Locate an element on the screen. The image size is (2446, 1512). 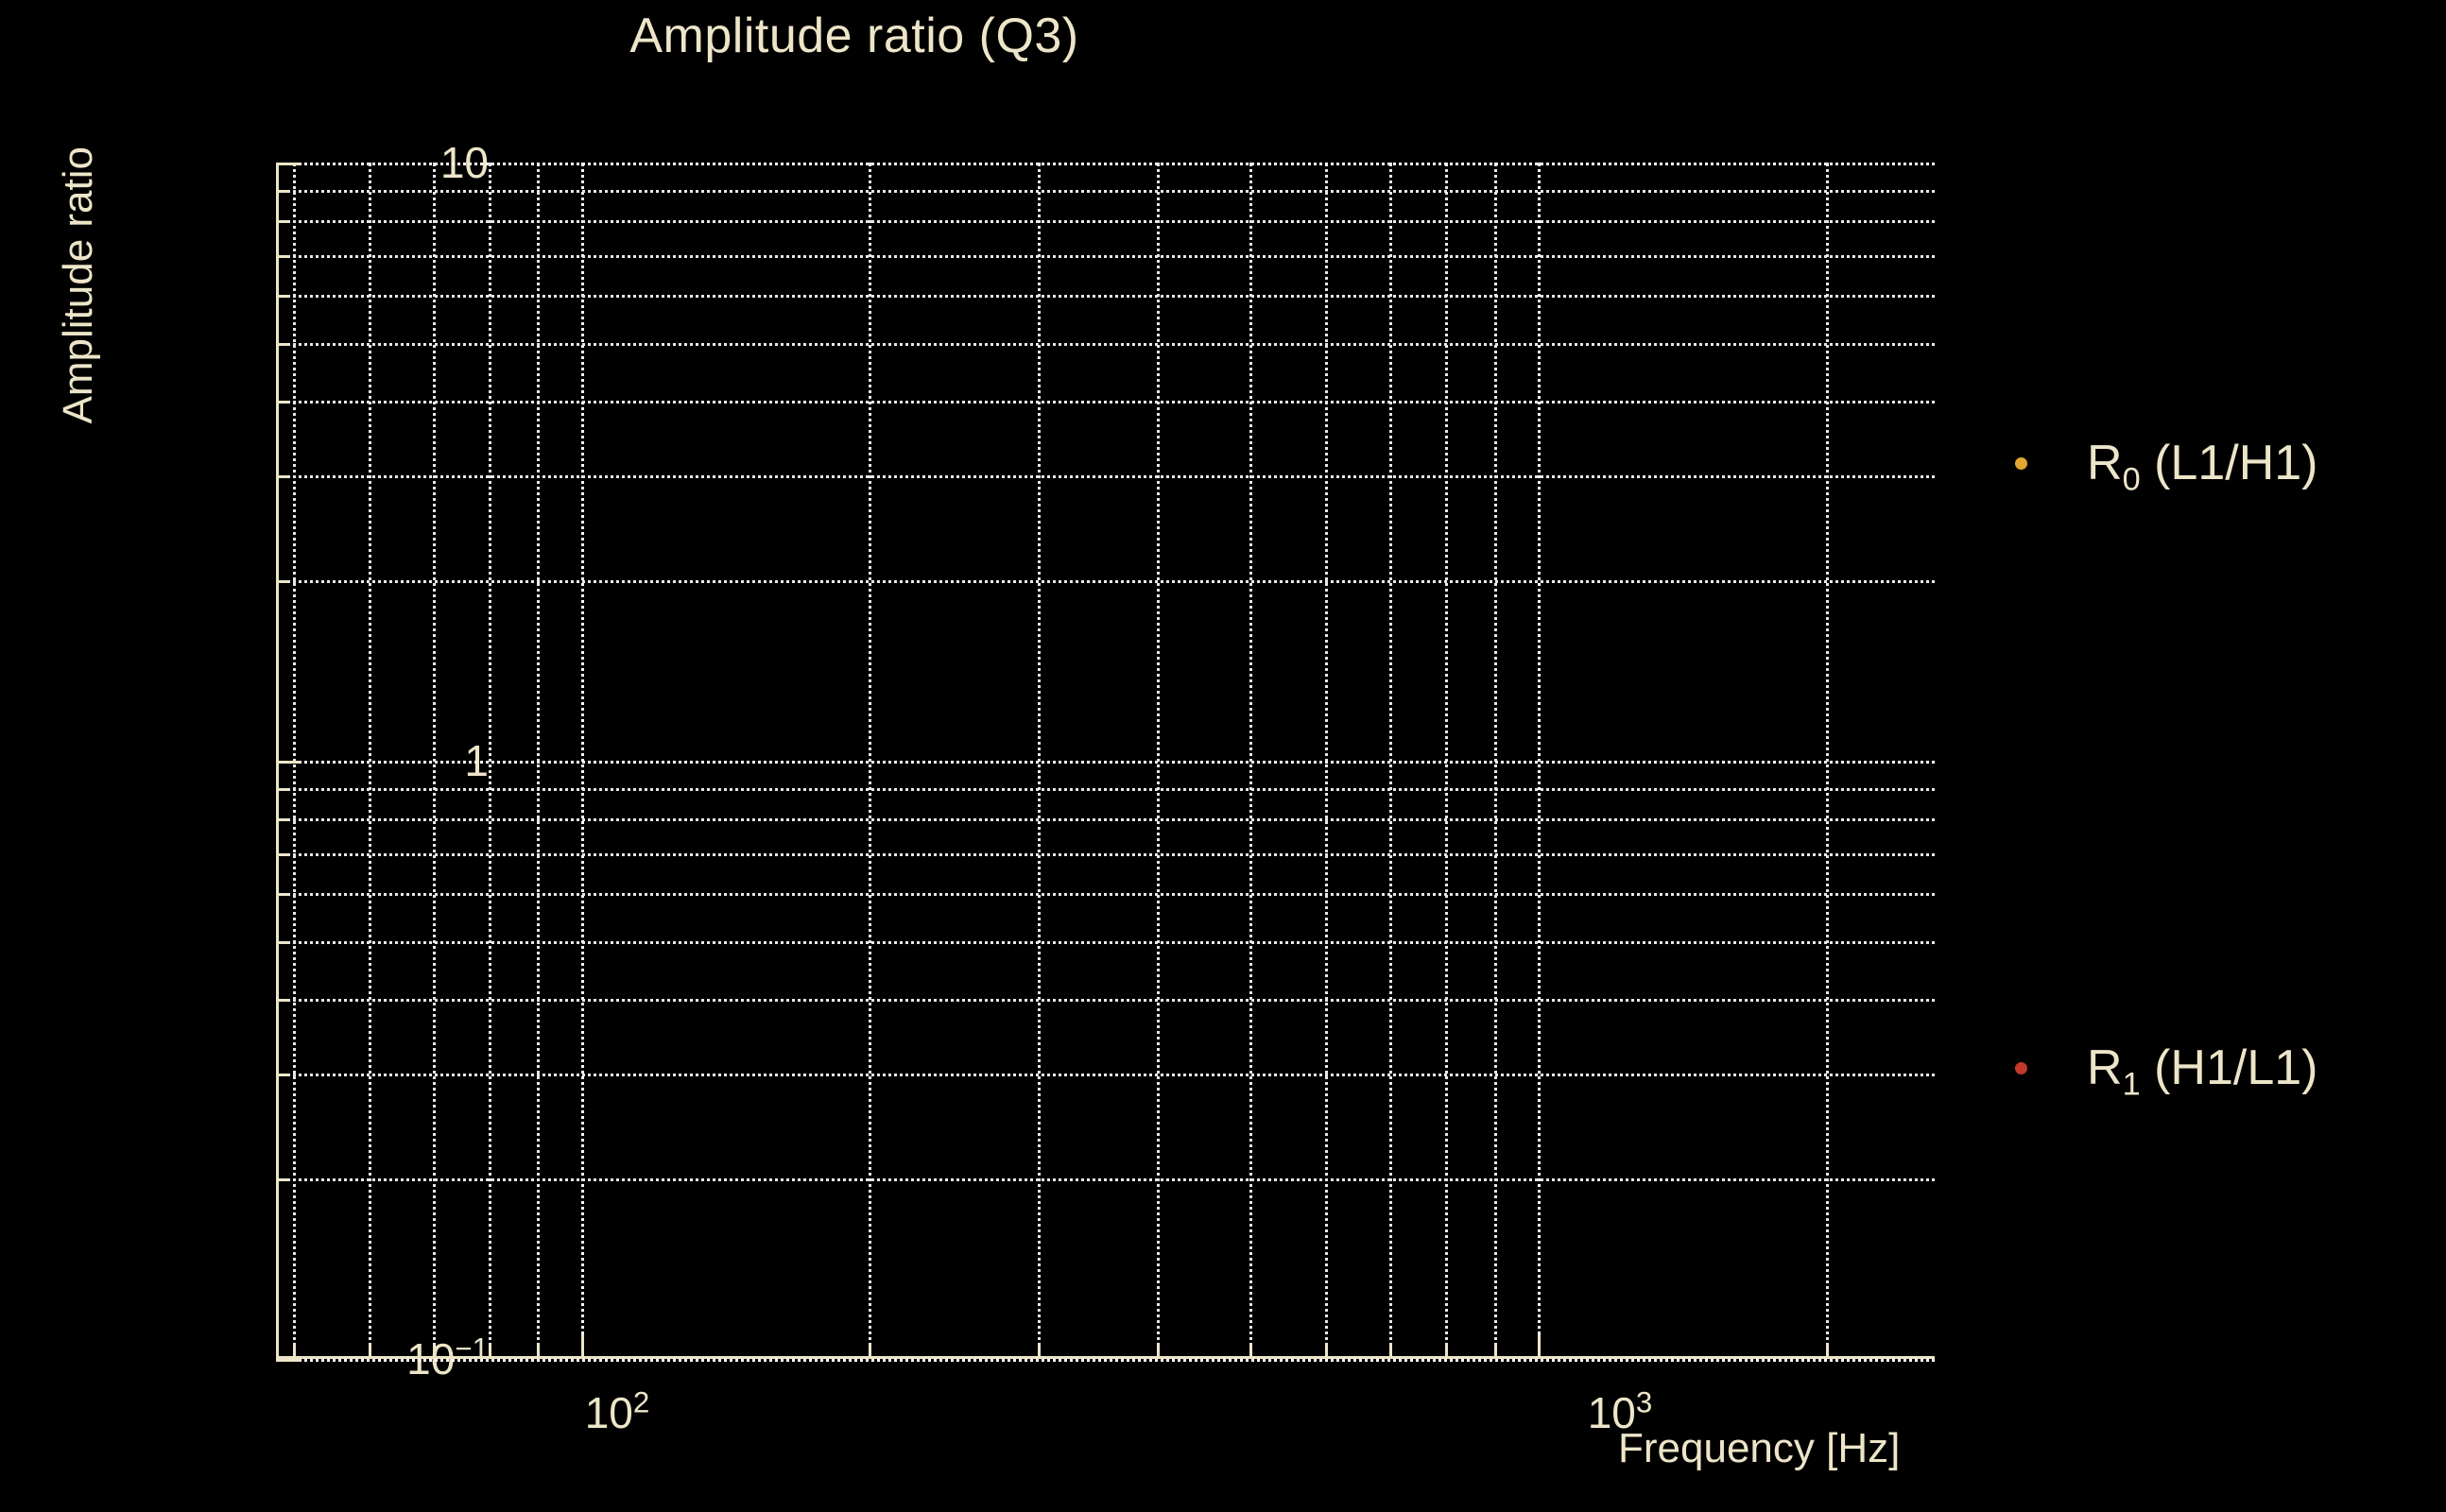
chart-title: Amplitude ratio (Q3) is located at coordinates (1223, 36).